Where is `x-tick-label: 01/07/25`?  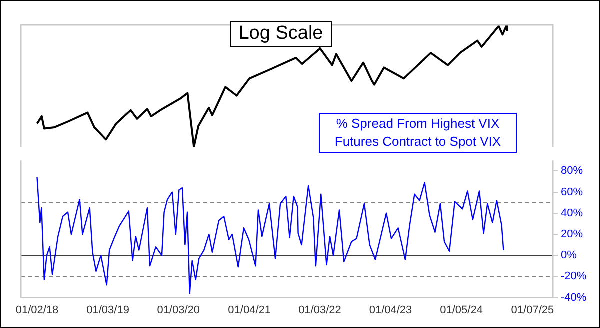 x-tick-label: 01/07/25 is located at coordinates (532, 310).